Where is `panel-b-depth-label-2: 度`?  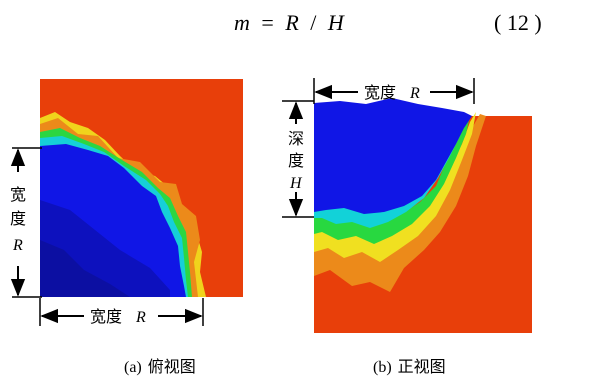
panel-b-depth-label-2: 度 is located at coordinates (296, 160).